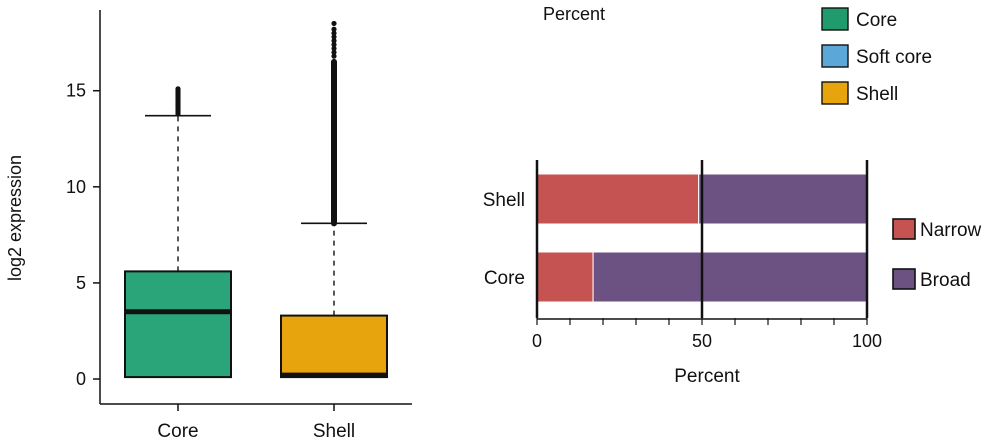 The height and width of the screenshot is (446, 996). What do you see at coordinates (702, 341) in the screenshot?
I see `x-tick-label: 50` at bounding box center [702, 341].